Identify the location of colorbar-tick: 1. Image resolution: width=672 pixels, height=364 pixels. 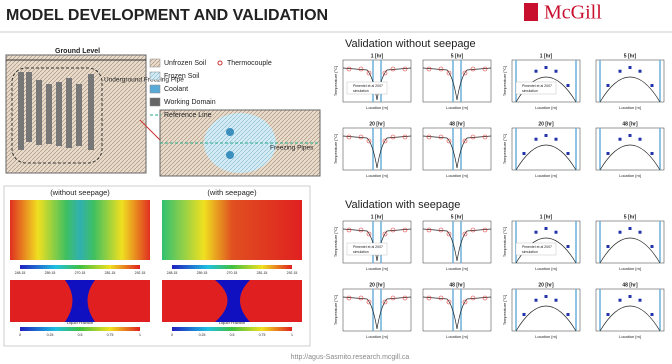
(140, 335).